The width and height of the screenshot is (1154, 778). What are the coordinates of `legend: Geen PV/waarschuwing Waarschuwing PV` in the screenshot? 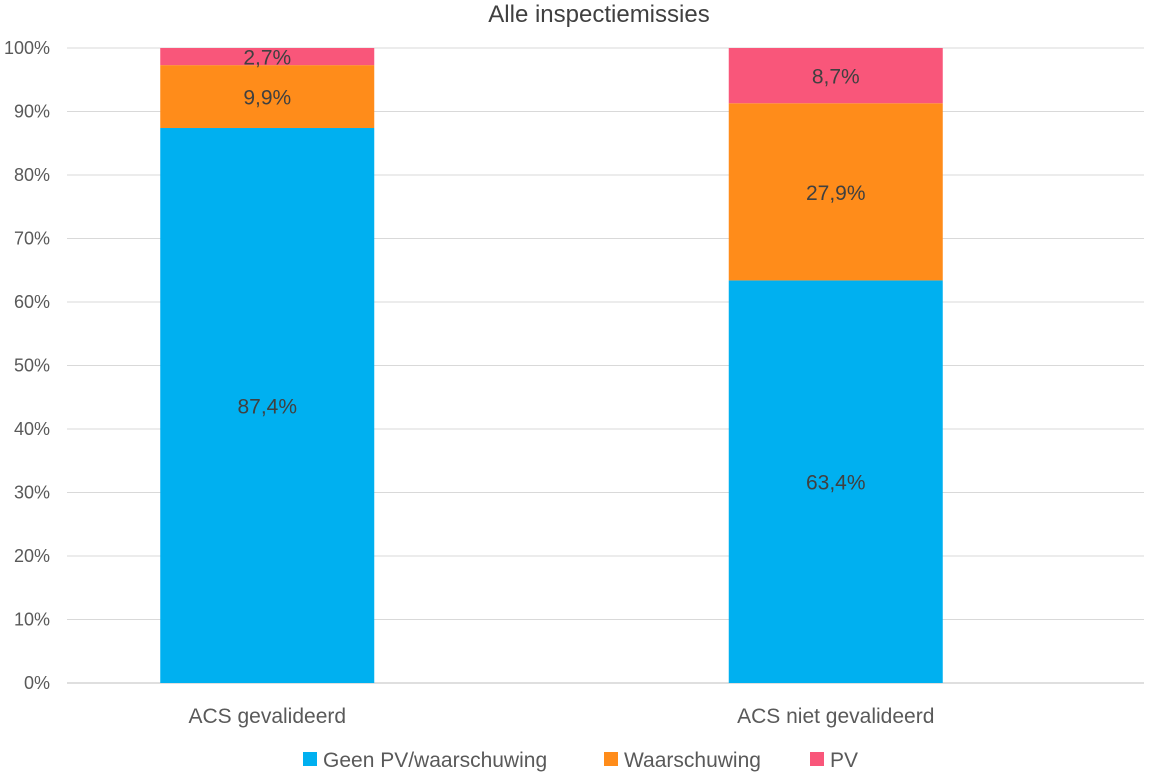 It's located at (580, 760).